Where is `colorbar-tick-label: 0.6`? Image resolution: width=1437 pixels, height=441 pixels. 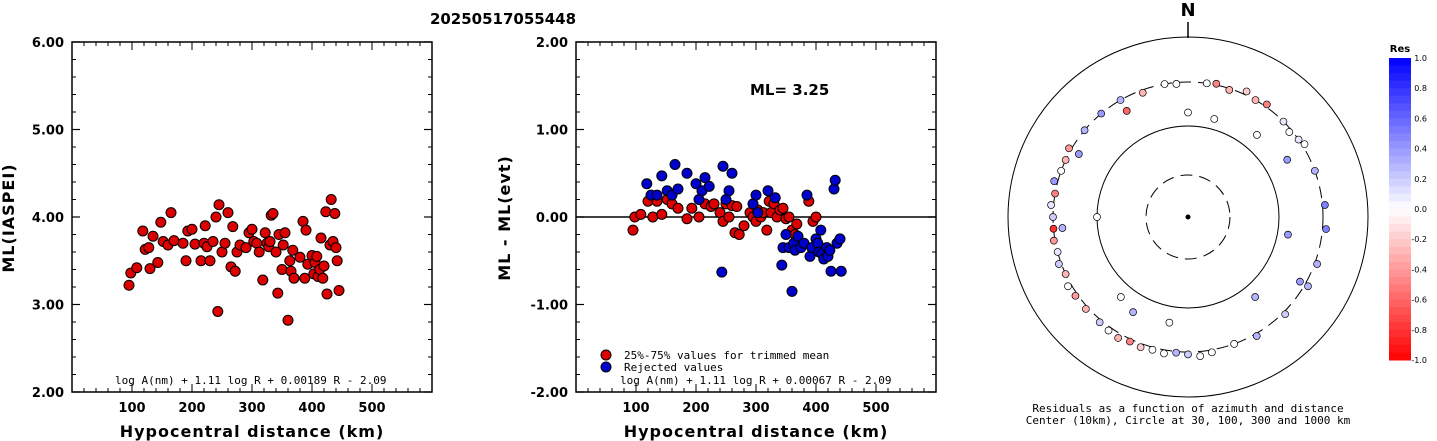 colorbar-tick-label: 0.6 is located at coordinates (1420, 118).